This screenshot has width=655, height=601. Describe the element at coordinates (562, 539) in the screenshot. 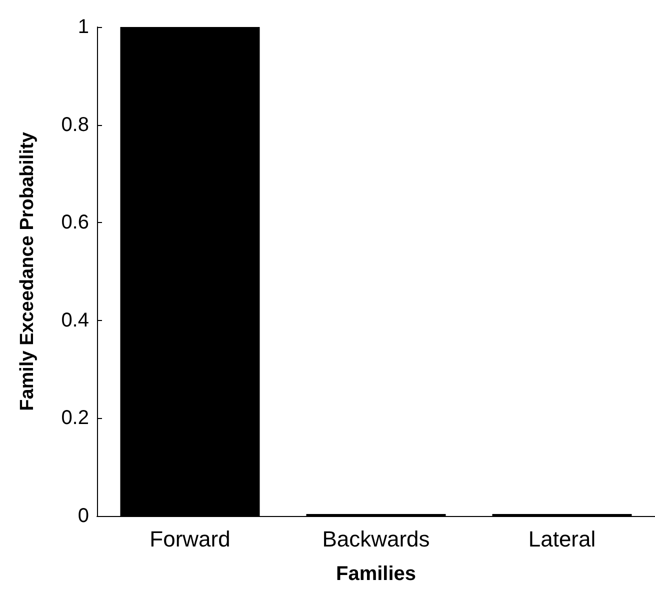

I see `x-tick-label: Lateral` at that location.